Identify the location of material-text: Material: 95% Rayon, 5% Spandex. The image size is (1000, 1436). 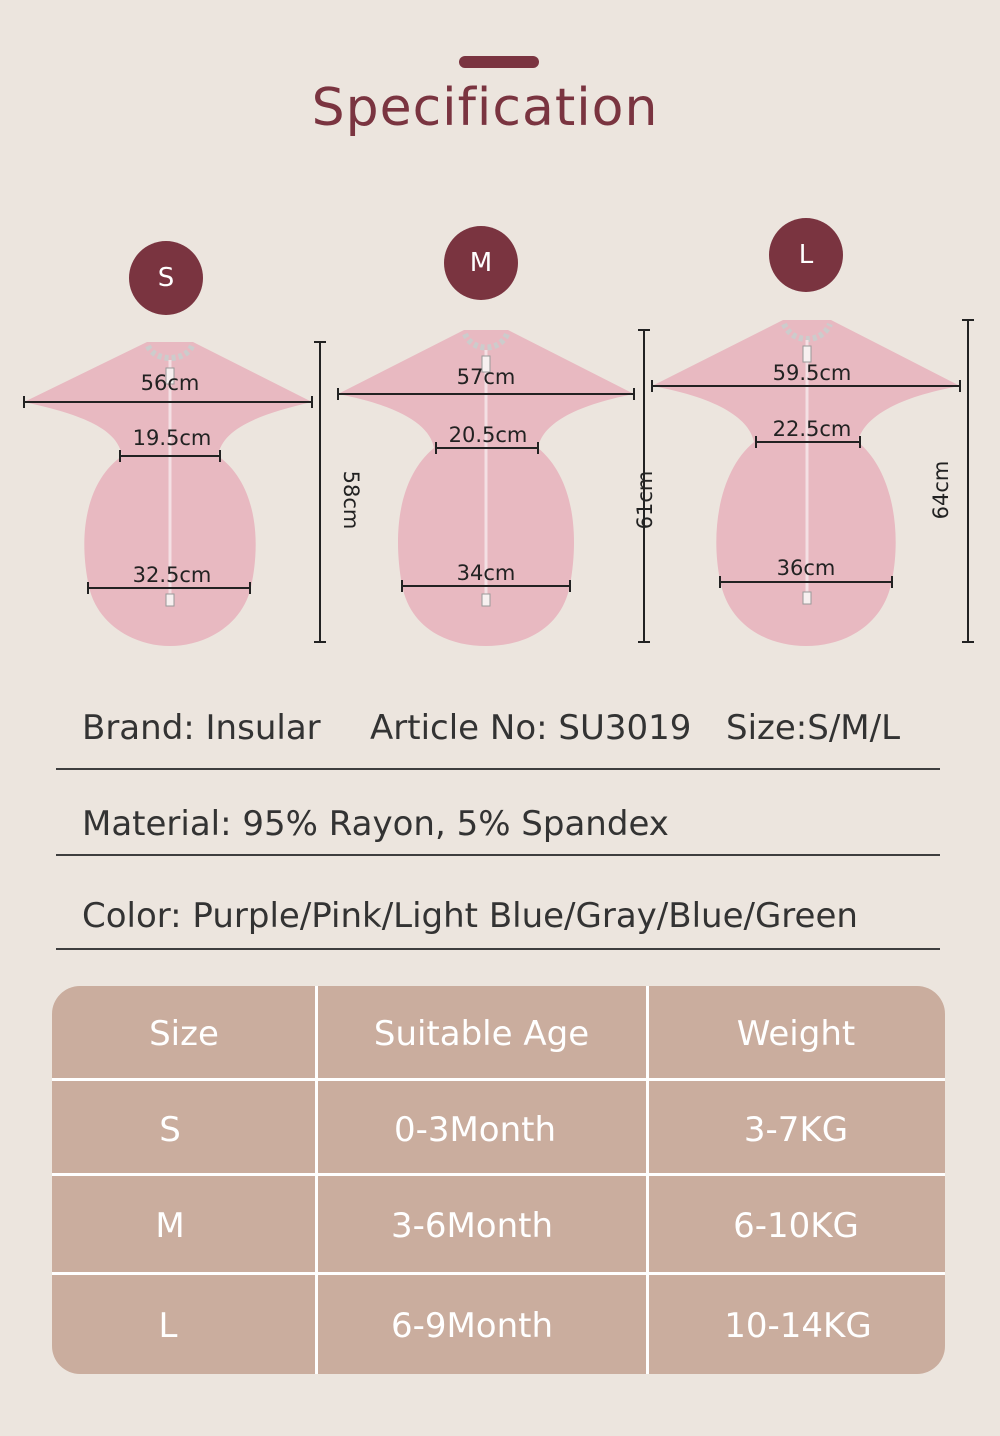
(375, 824).